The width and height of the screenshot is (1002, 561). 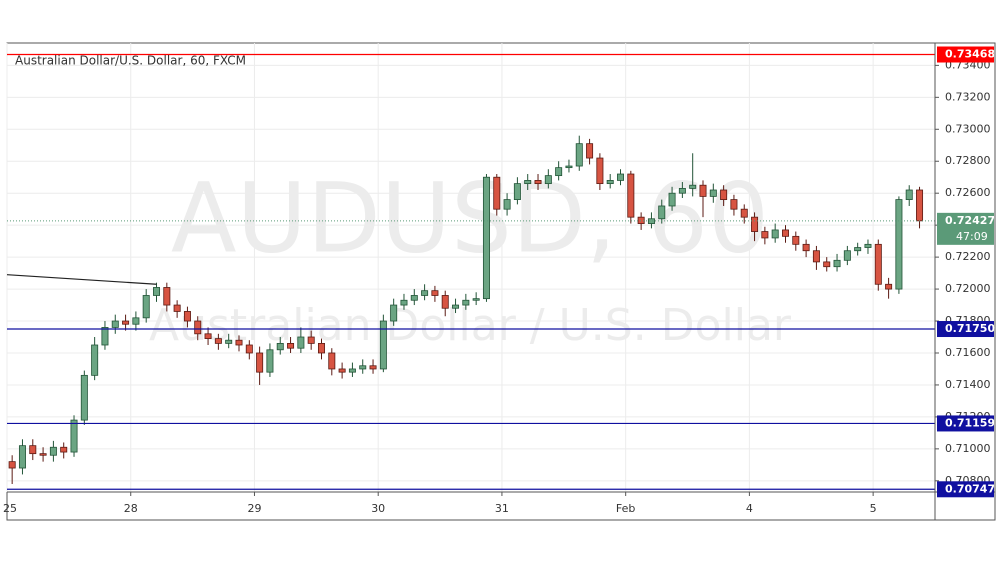 What do you see at coordinates (378, 508) in the screenshot?
I see `x-tick-label: 30` at bounding box center [378, 508].